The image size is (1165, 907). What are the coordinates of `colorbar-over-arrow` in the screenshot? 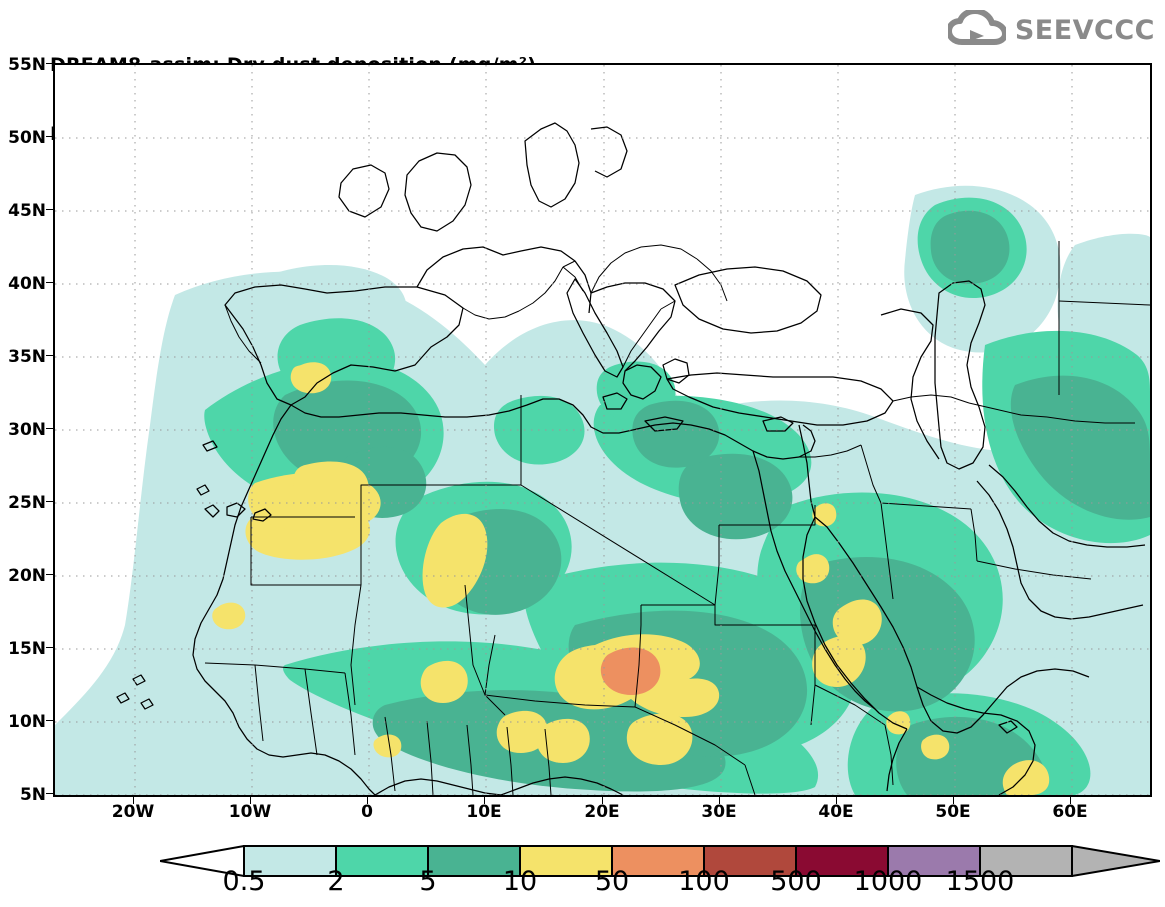 It's located at (1115, 861).